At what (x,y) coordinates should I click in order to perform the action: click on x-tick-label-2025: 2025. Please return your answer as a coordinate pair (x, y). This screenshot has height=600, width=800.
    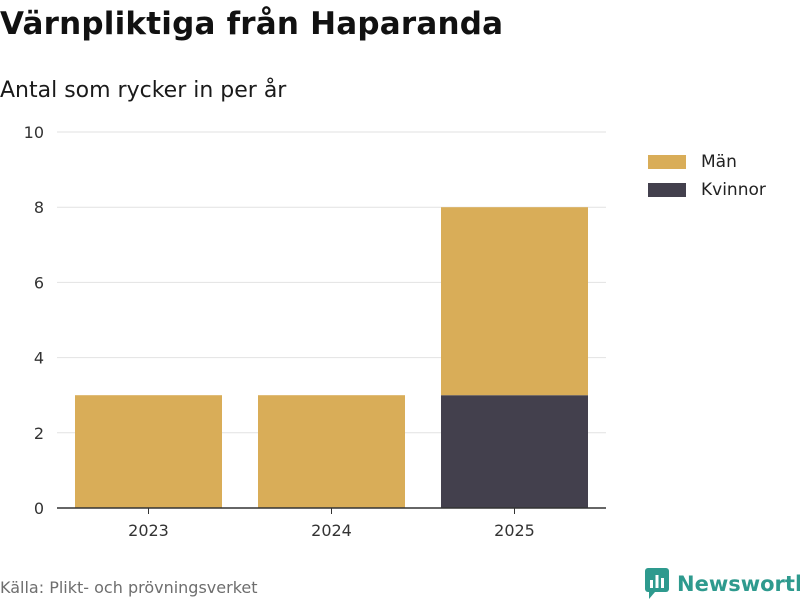
    Looking at the image, I should click on (514, 530).